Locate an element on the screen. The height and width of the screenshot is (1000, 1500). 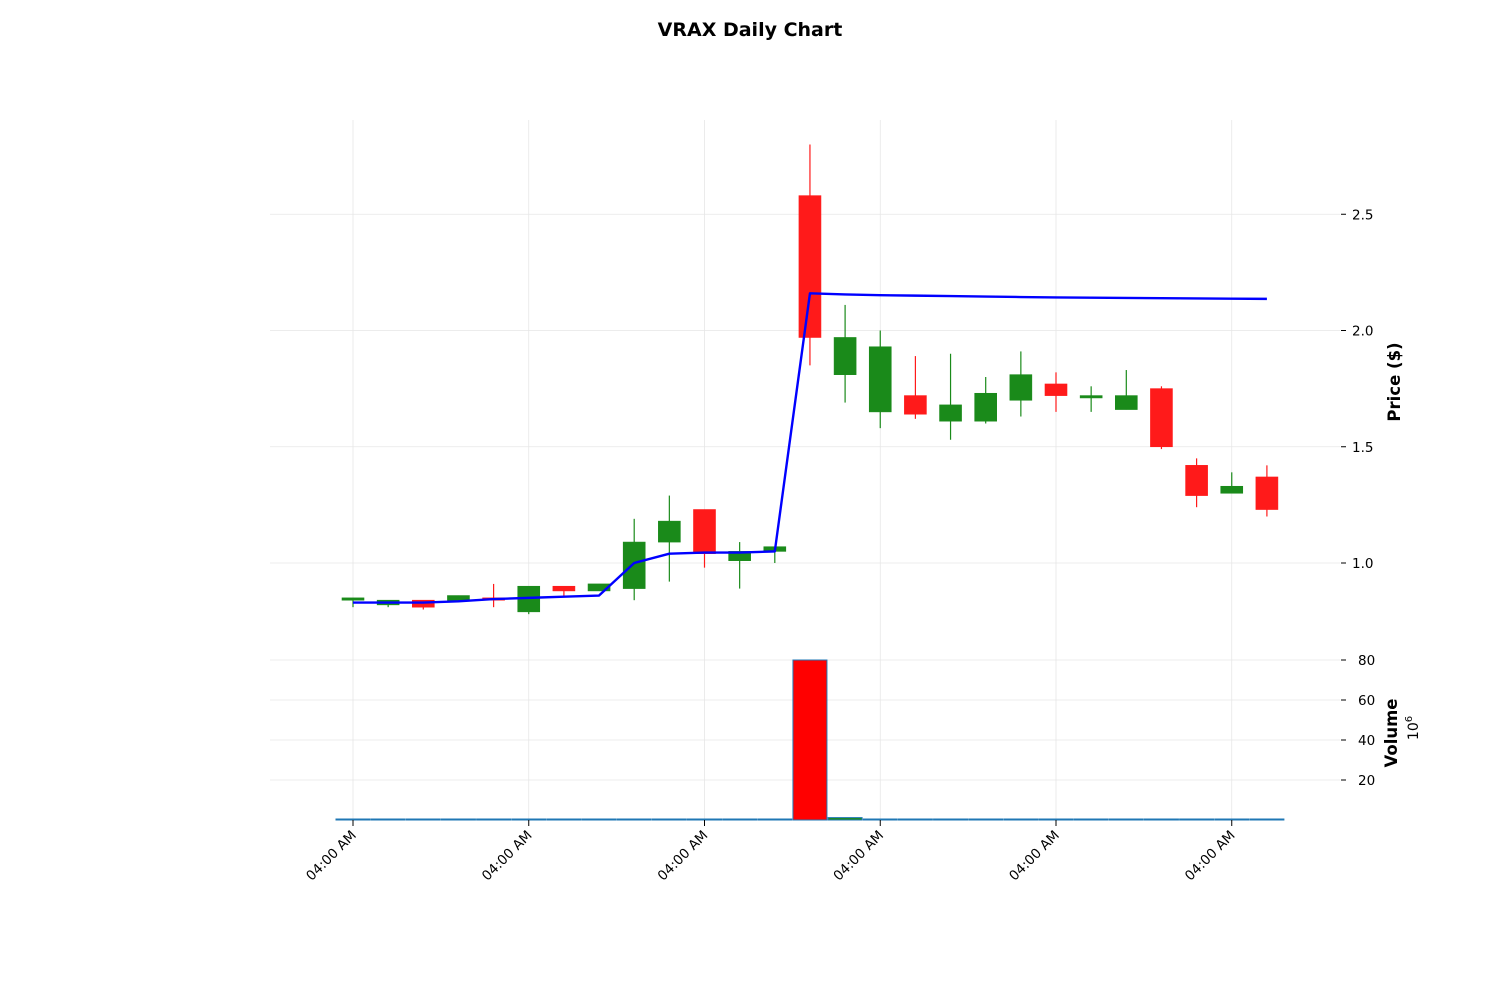
price-tick-label: 1.0 is located at coordinates (1362, 564).